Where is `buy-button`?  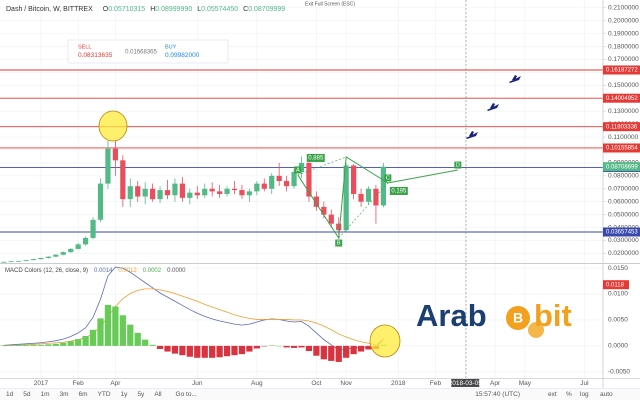 buy-button is located at coordinates (194, 51).